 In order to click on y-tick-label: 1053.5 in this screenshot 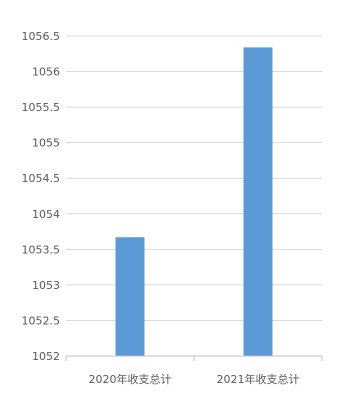, I will do `click(41, 249)`.